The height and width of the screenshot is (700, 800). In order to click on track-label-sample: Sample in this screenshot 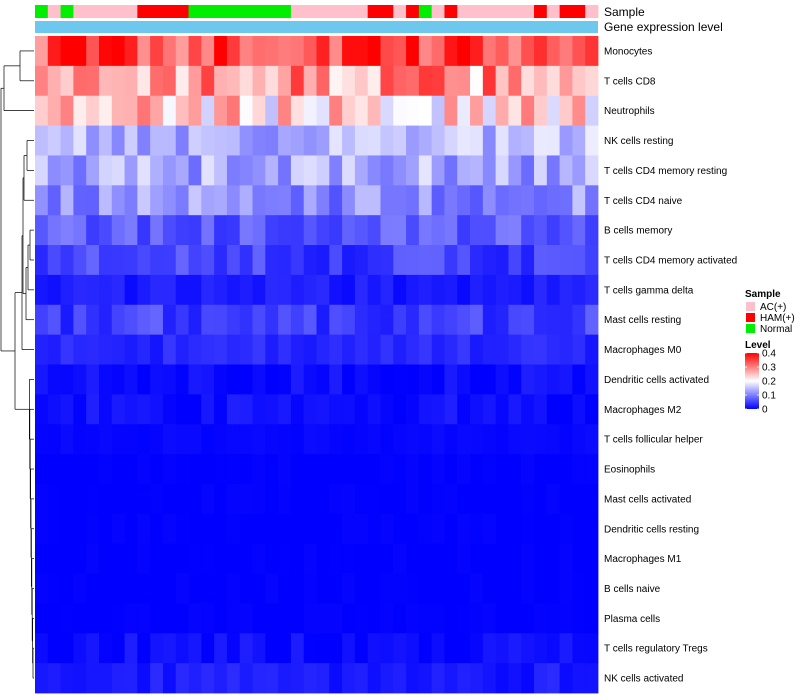, I will do `click(624, 12)`.